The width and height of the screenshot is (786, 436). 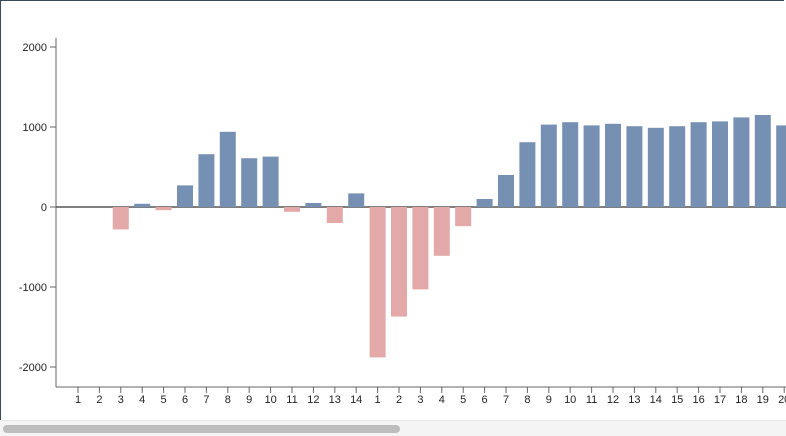 I want to click on x-tick-label: 20, so click(x=782, y=400).